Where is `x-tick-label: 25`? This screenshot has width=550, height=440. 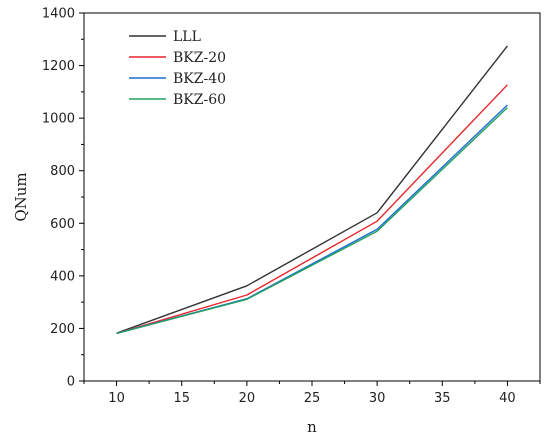
x-tick-label: 25 is located at coordinates (312, 398).